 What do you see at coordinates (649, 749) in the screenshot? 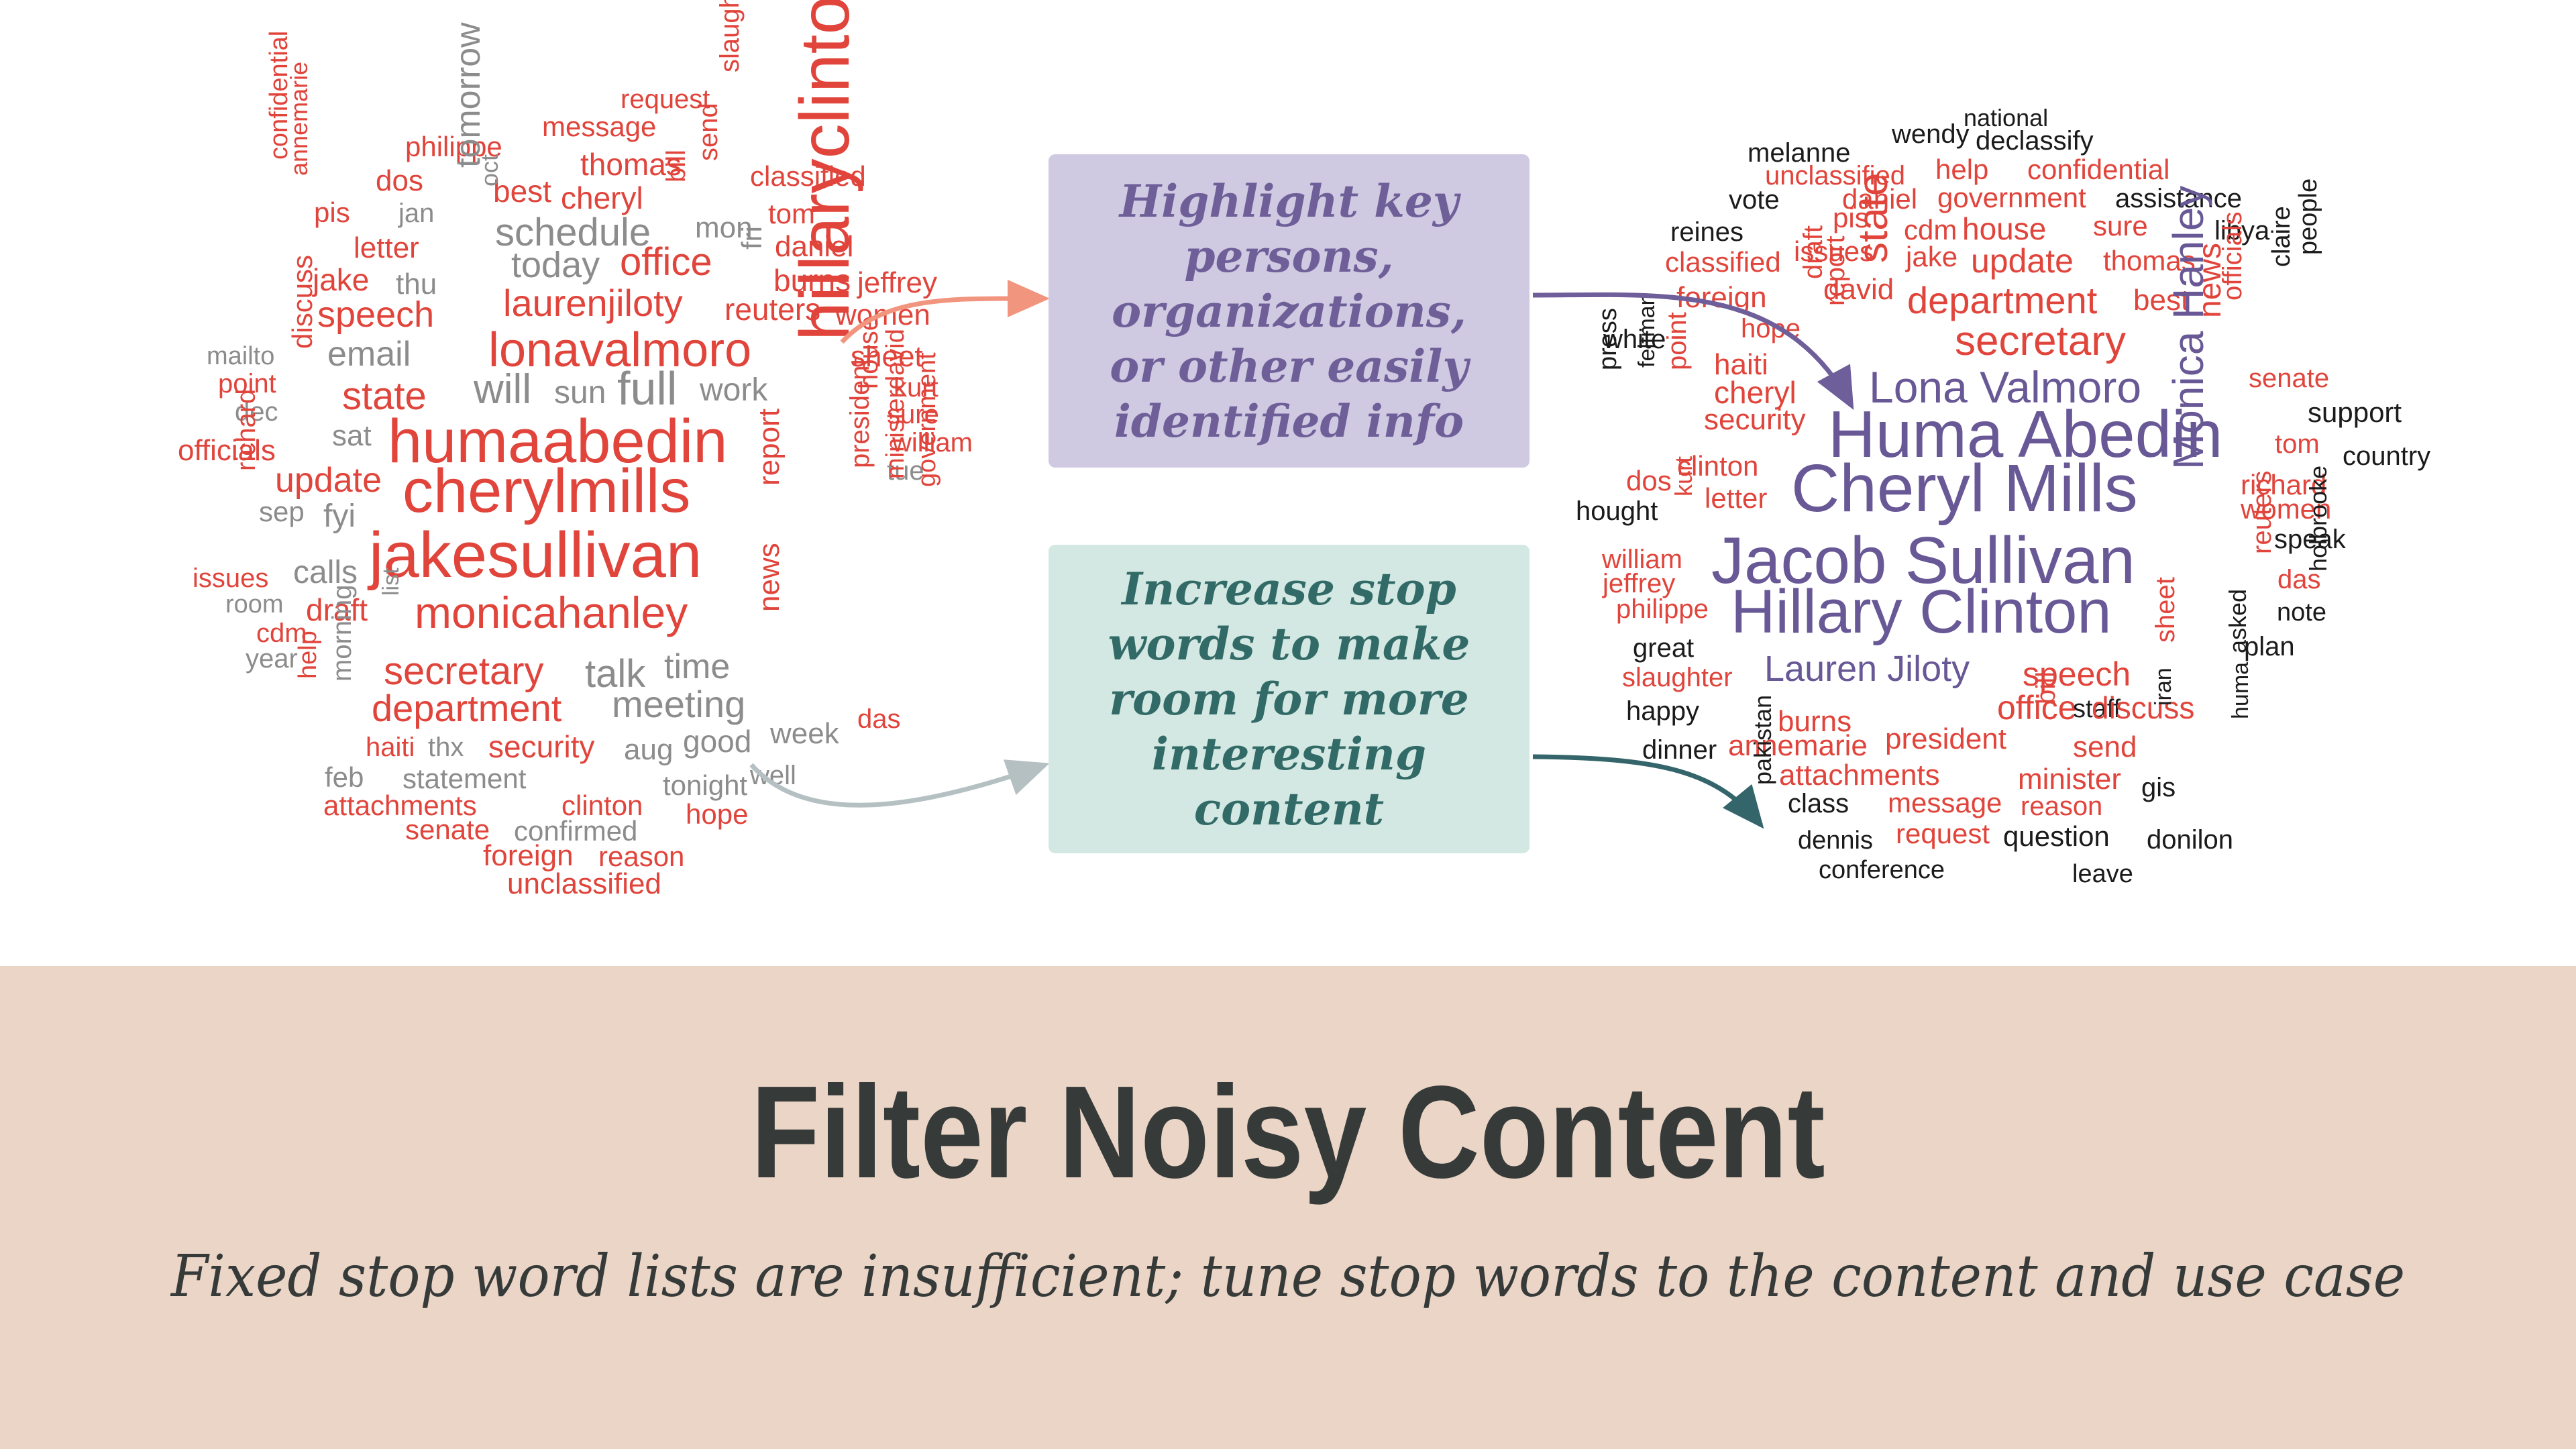
I see `left-cloud-word: aug` at bounding box center [649, 749].